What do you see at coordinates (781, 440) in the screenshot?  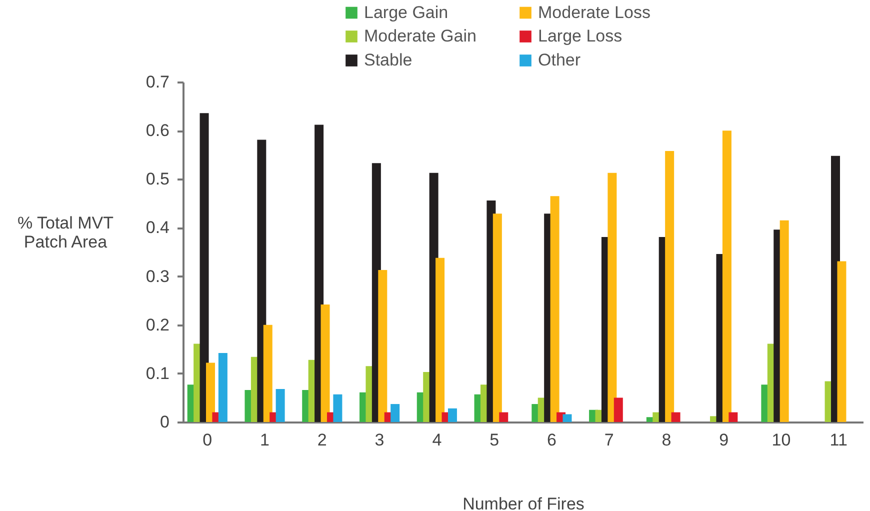 I see `x-tick-label: 10` at bounding box center [781, 440].